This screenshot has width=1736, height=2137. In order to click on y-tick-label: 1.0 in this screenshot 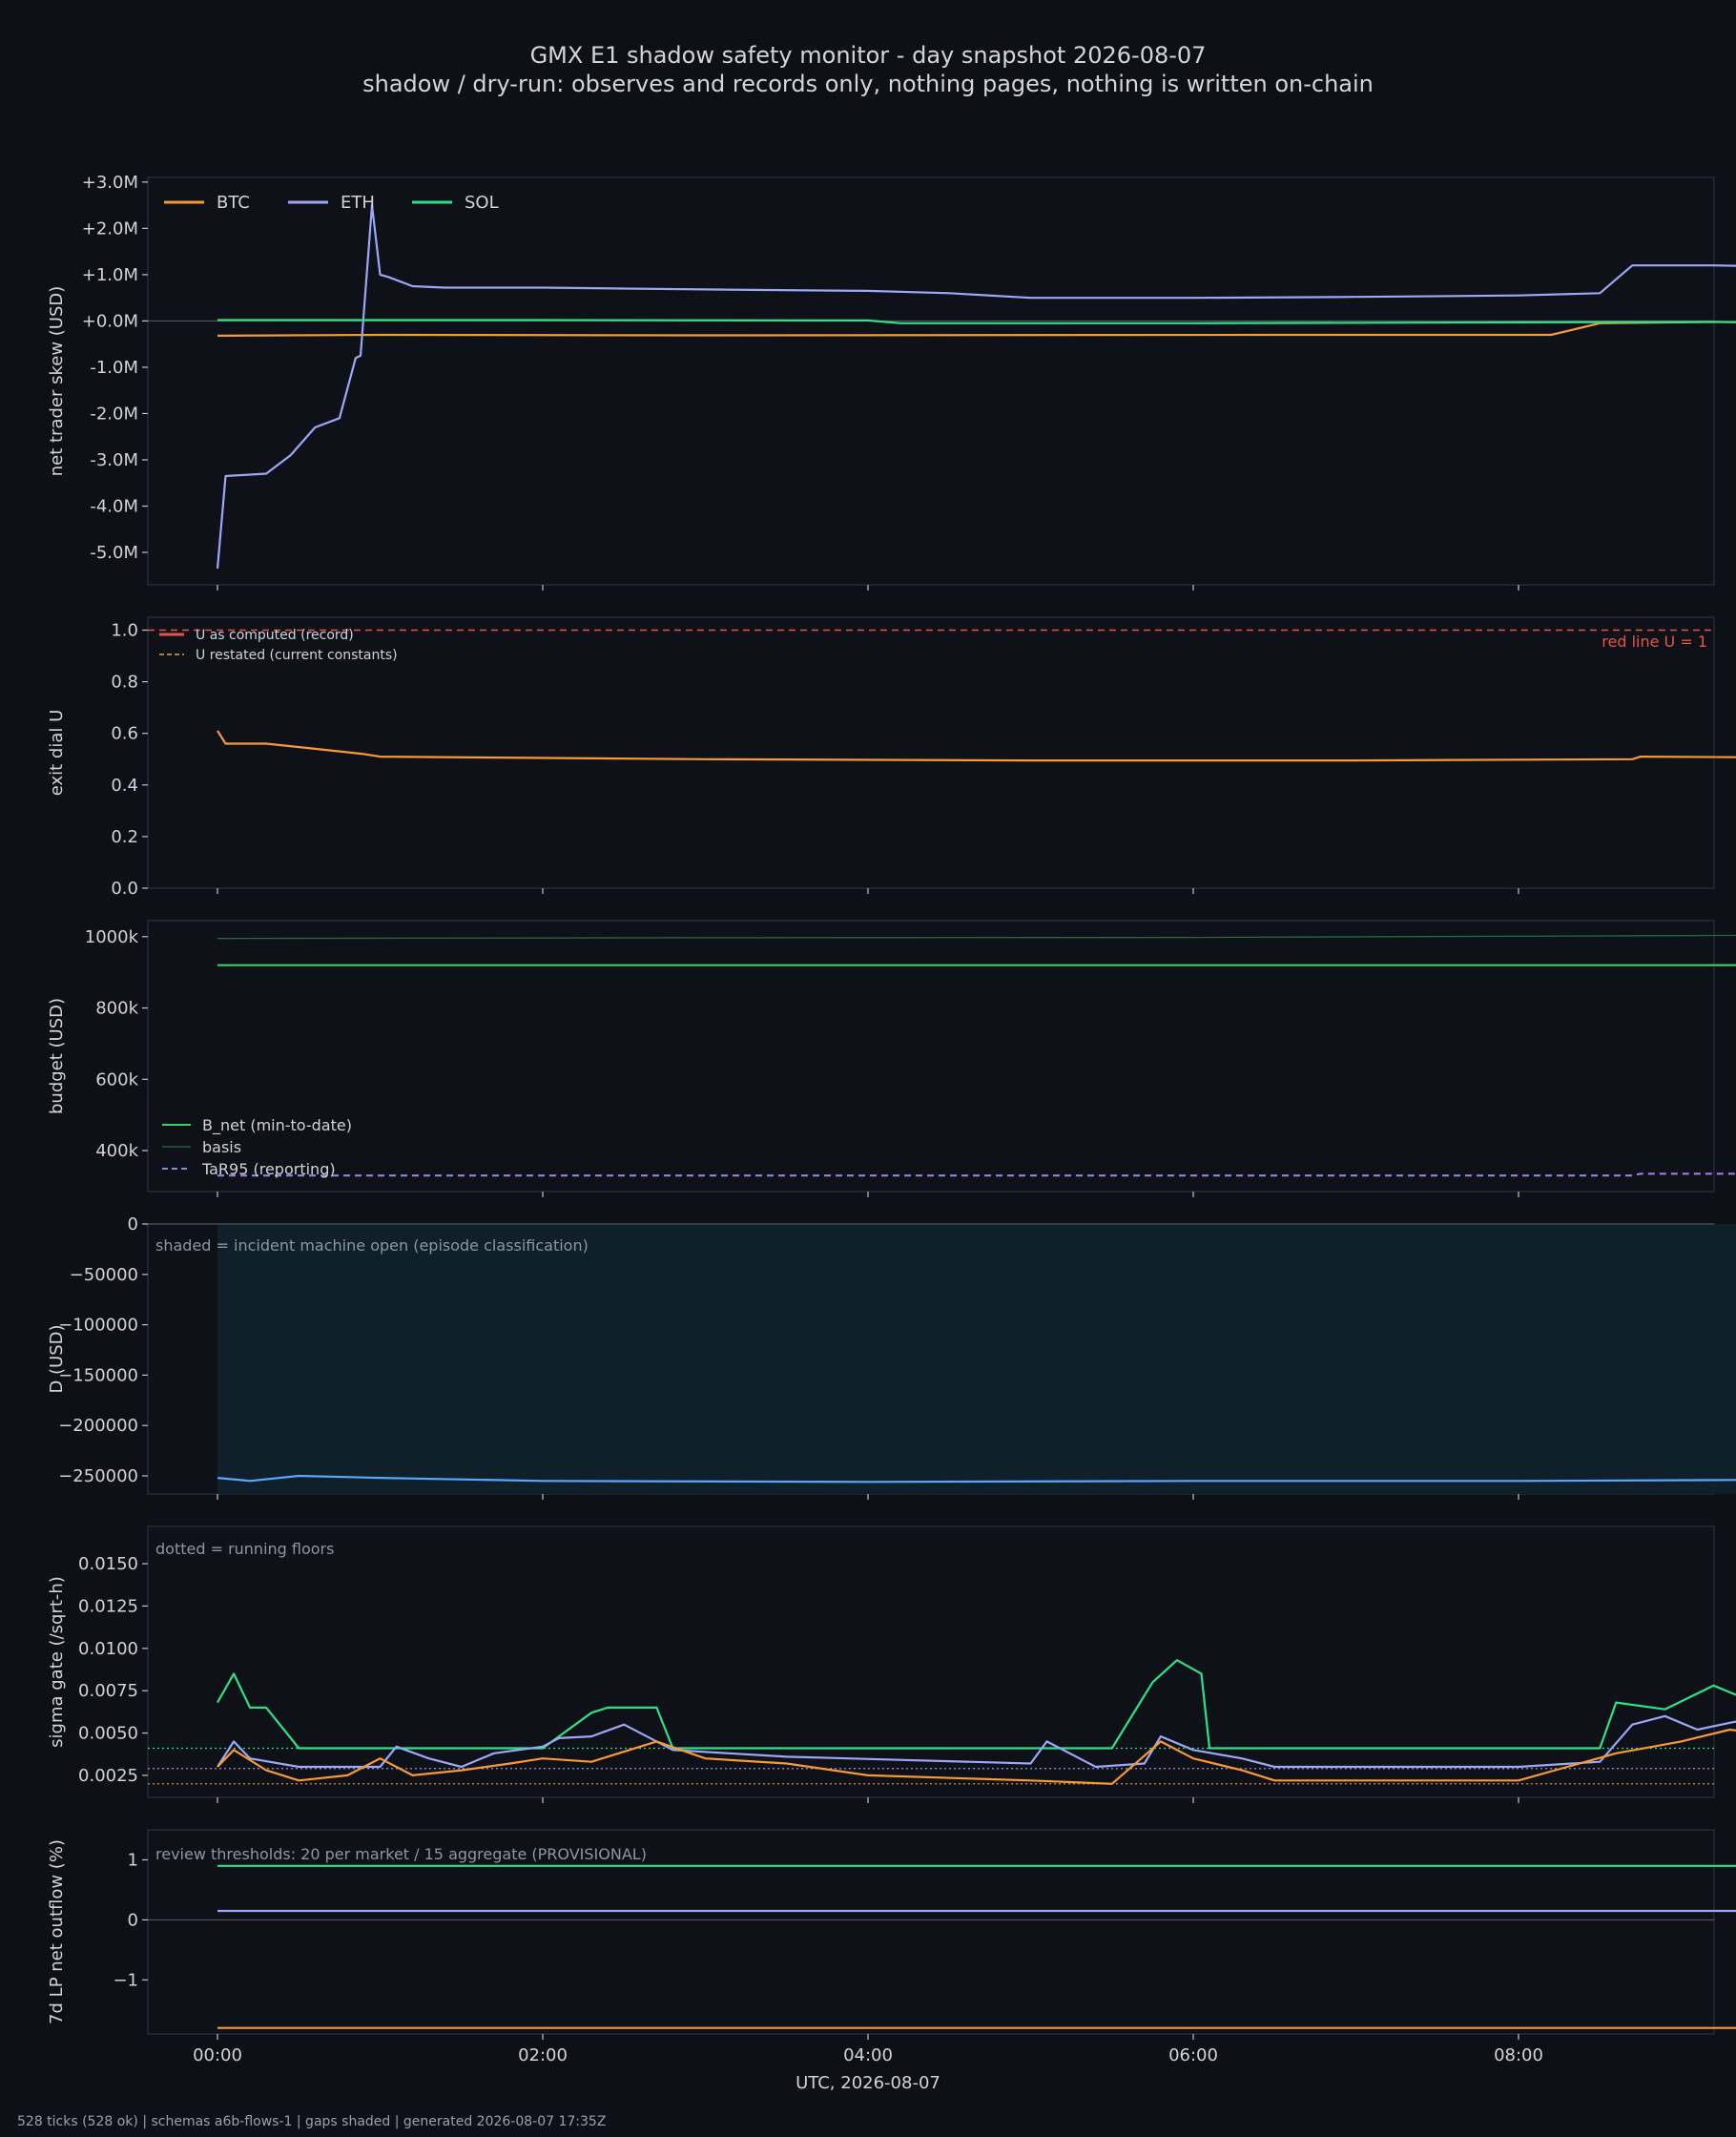, I will do `click(125, 631)`.